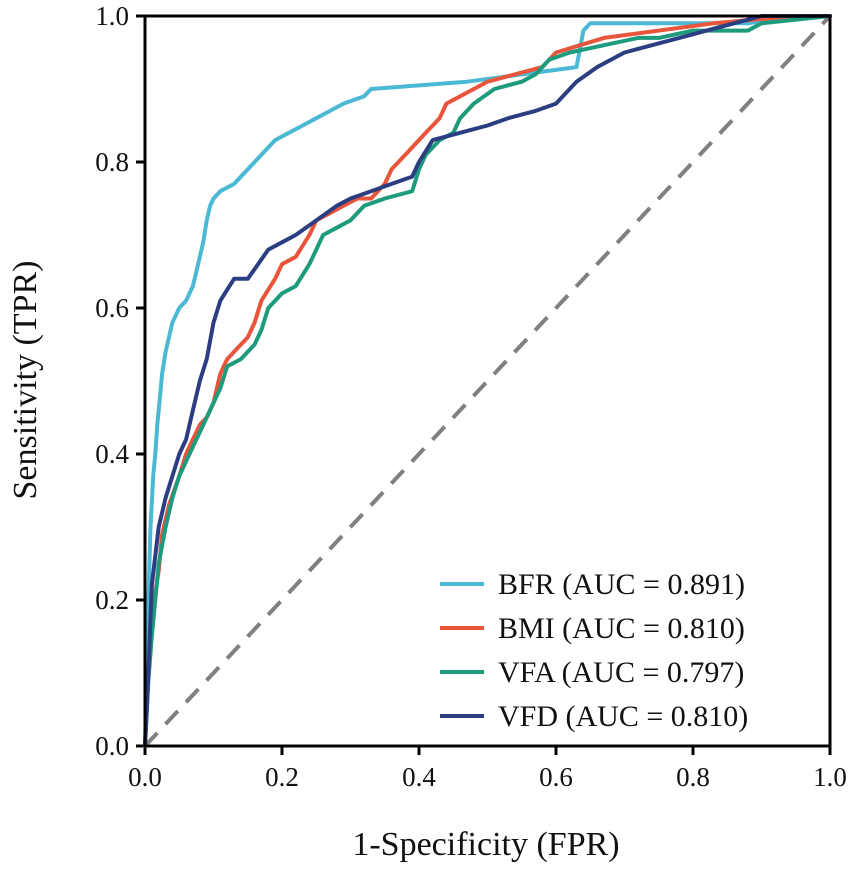 The image size is (856, 869). Describe the element at coordinates (693, 777) in the screenshot. I see `x-tick-label: 0.8` at that location.